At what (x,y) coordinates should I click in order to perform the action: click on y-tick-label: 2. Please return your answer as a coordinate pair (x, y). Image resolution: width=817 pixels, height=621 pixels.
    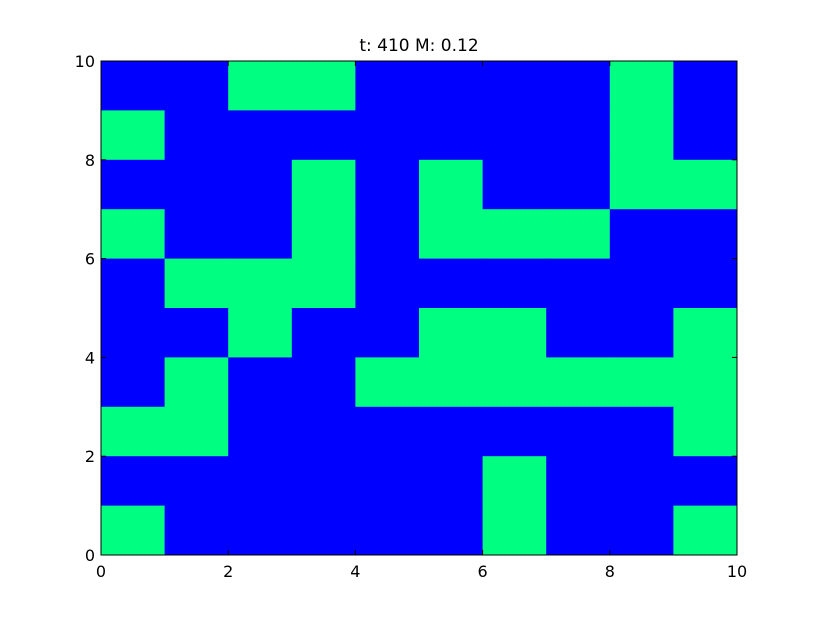
    Looking at the image, I should click on (90, 456).